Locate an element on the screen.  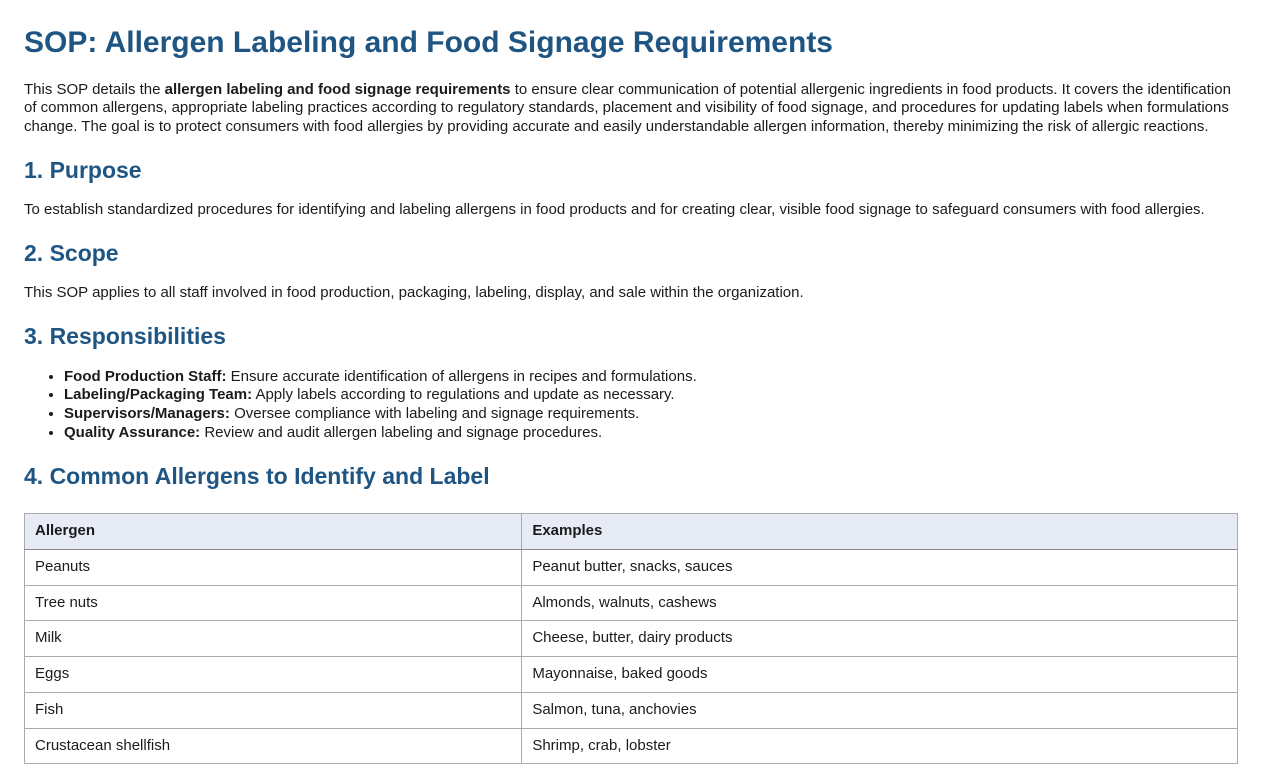
examples-cell: Almonds, walnuts, cashews is located at coordinates (879, 603).